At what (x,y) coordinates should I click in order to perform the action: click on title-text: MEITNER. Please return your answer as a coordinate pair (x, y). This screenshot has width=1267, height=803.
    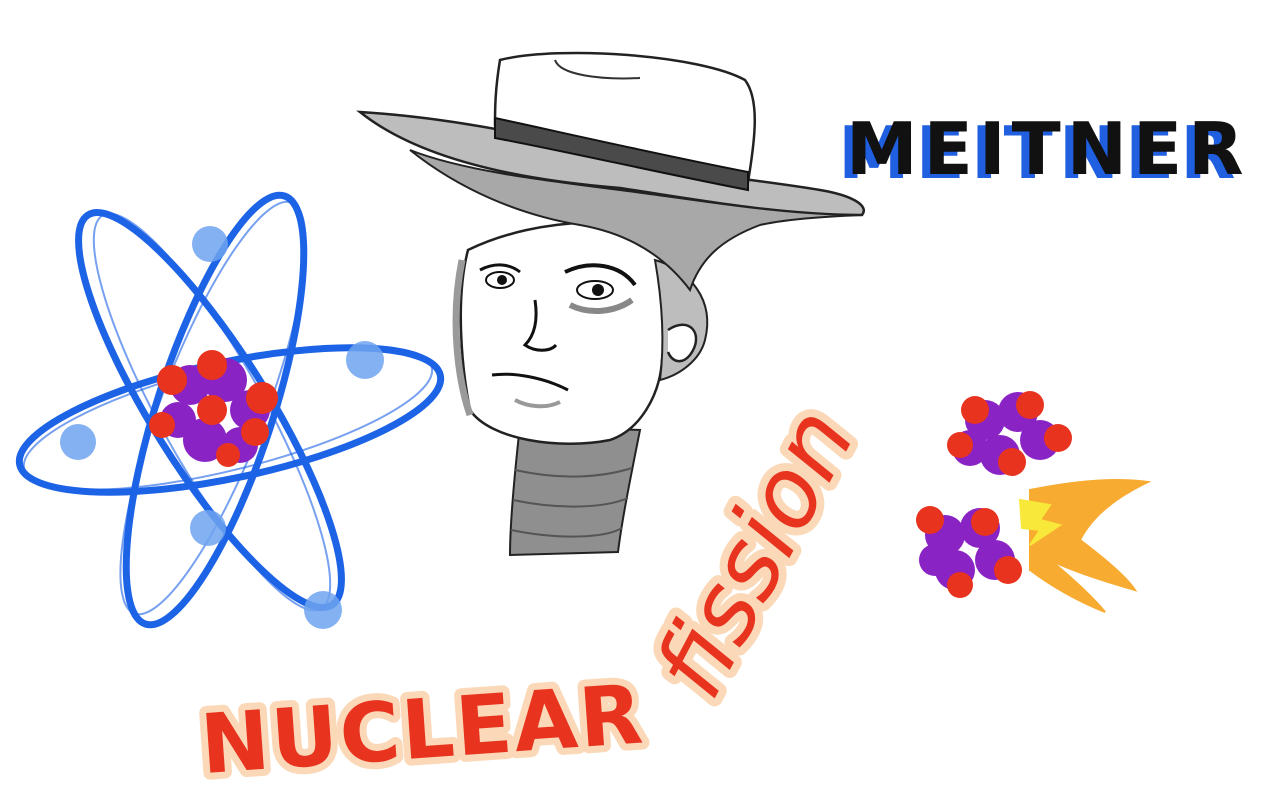
    Looking at the image, I should click on (1048, 149).